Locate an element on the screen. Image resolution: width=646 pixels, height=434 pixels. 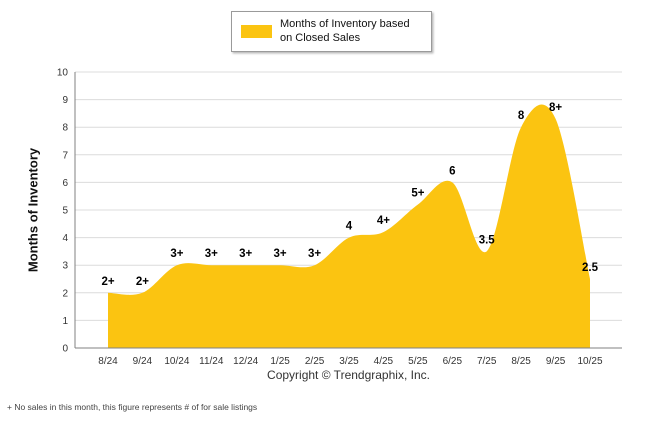
x-tick-label: 12/24 is located at coordinates (245, 361).